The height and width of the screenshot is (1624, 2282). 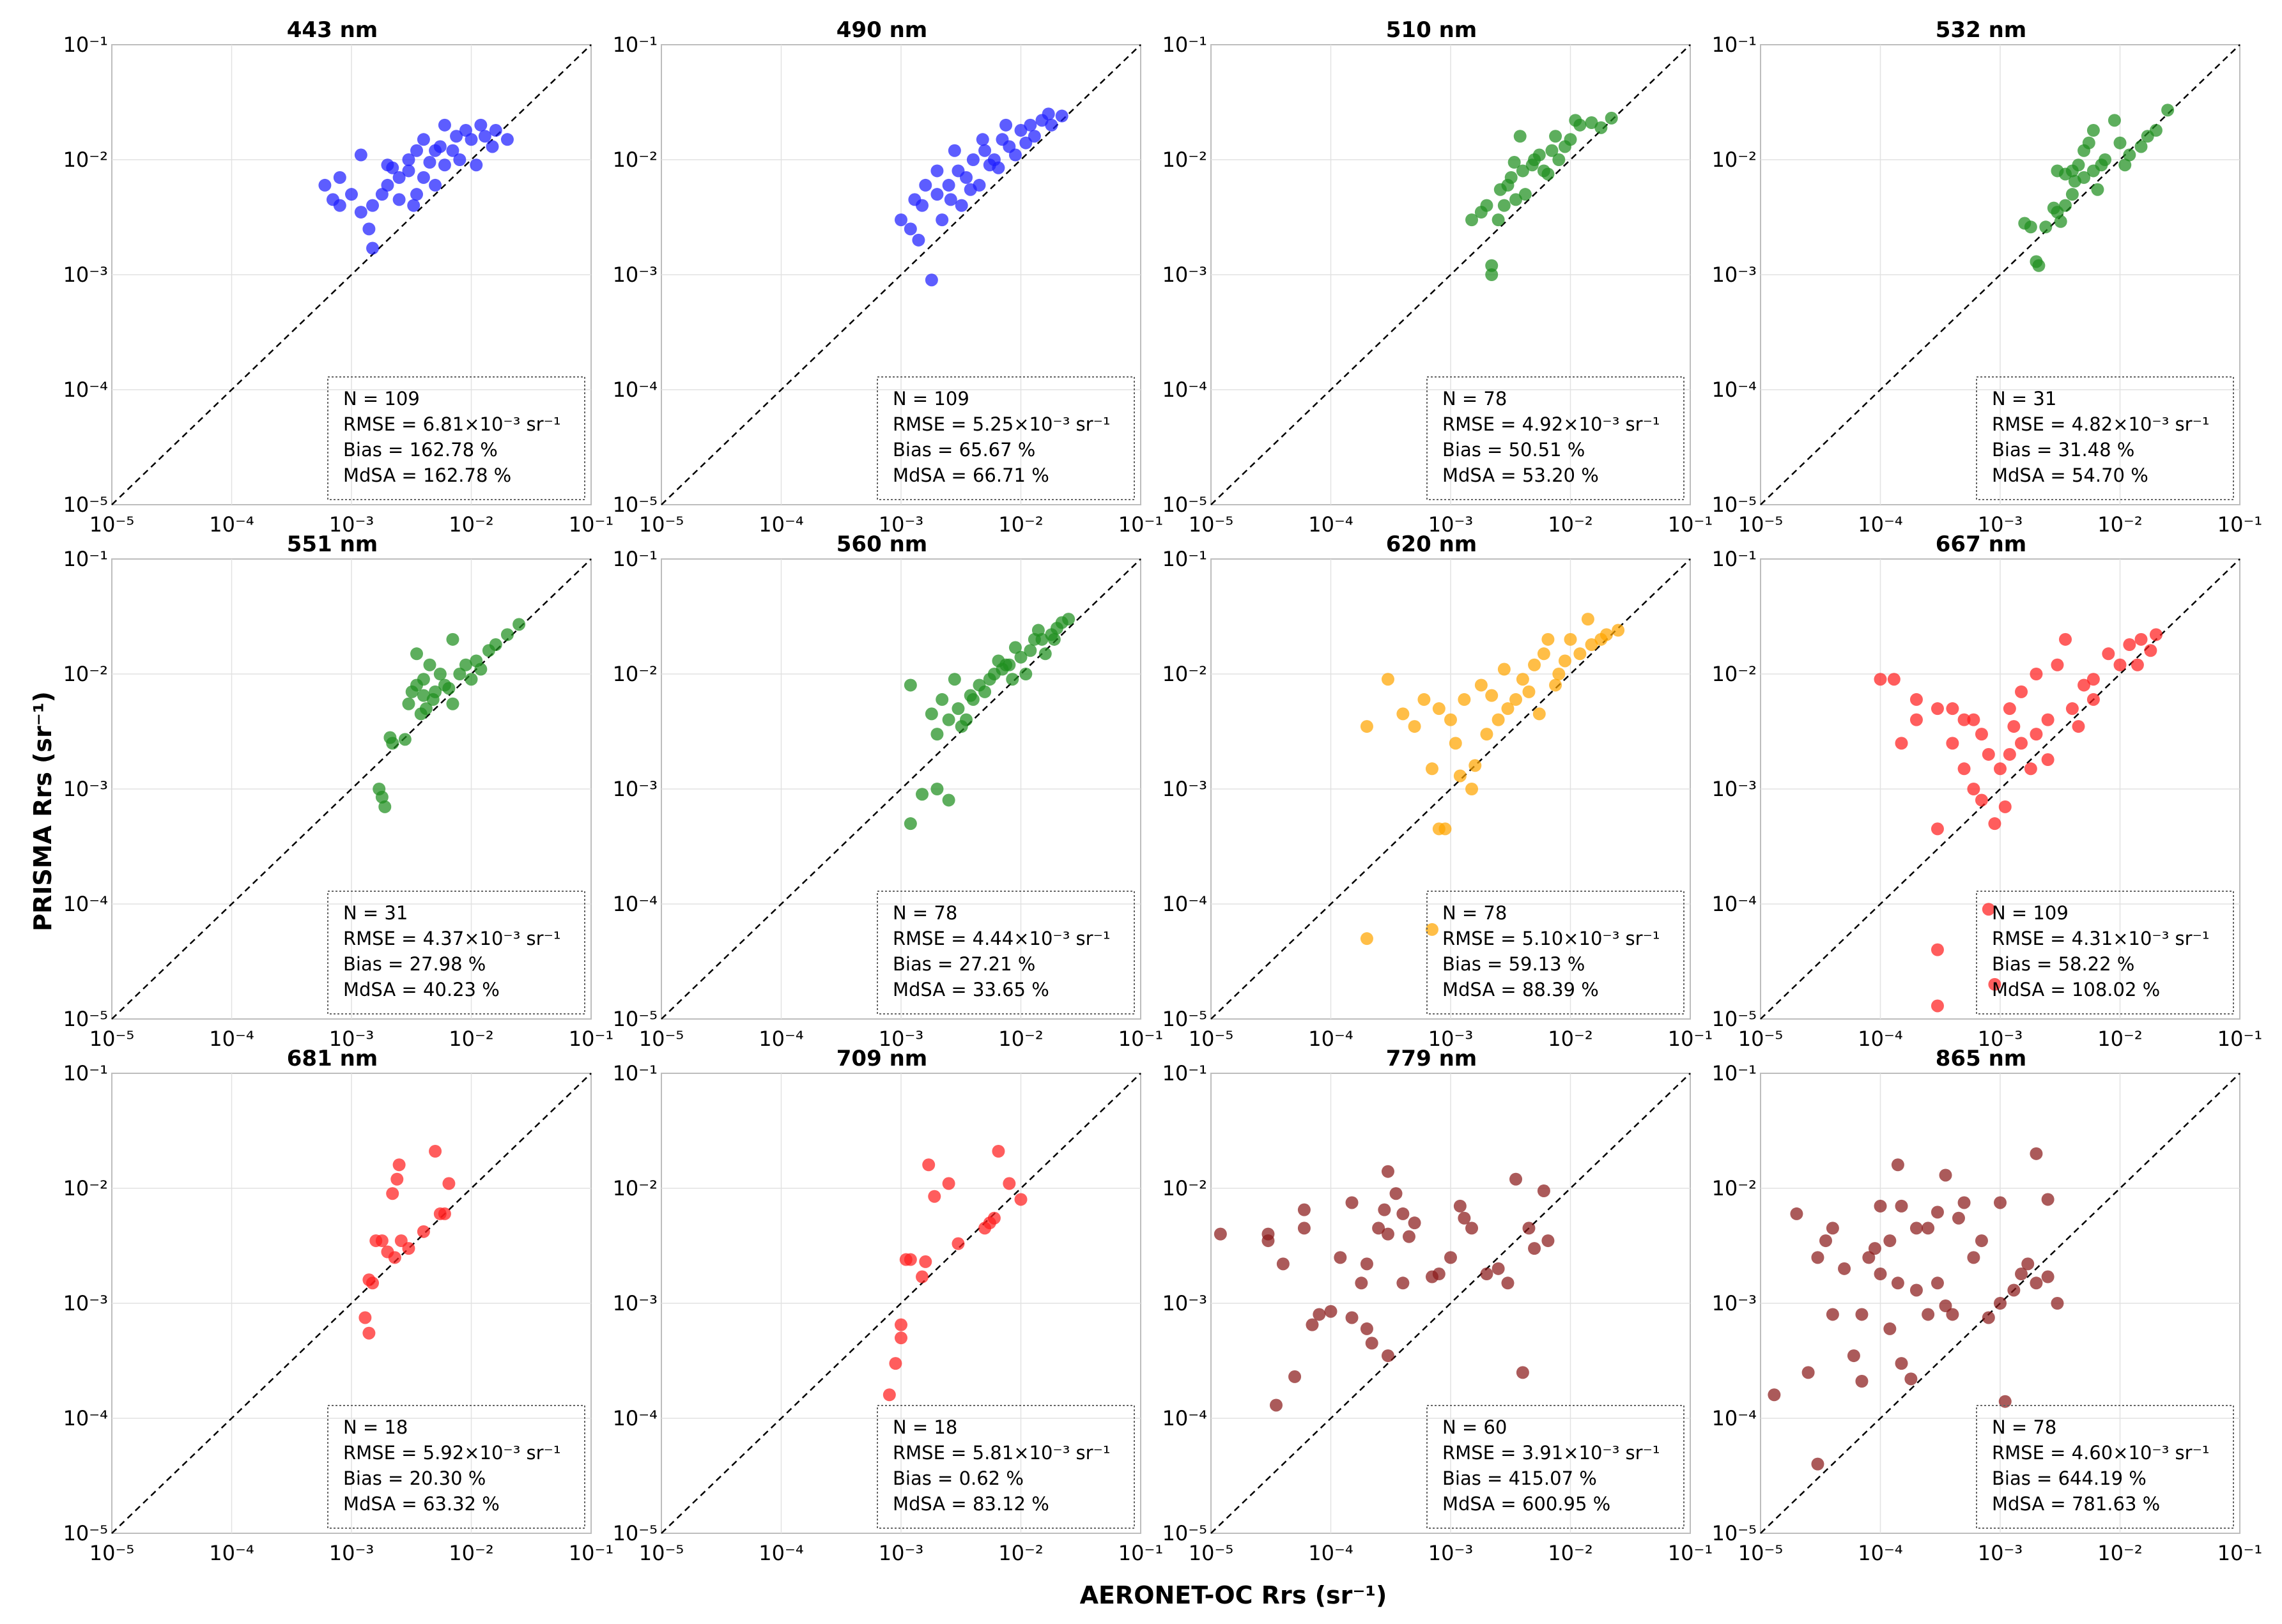 I want to click on stats-line: RMSE = 4.37×10⁻³ sr⁻¹, so click(x=452, y=939).